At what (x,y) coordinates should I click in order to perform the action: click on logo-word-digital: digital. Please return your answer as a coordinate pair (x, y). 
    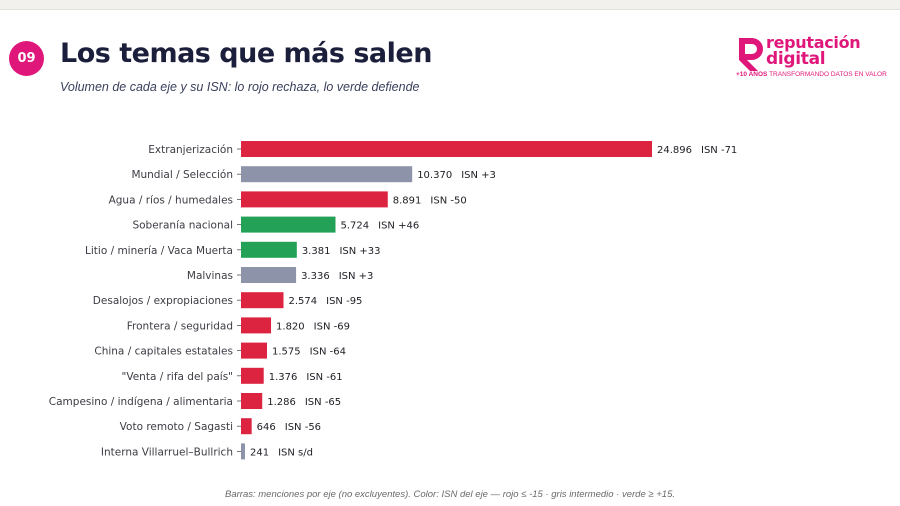
    Looking at the image, I should click on (796, 59).